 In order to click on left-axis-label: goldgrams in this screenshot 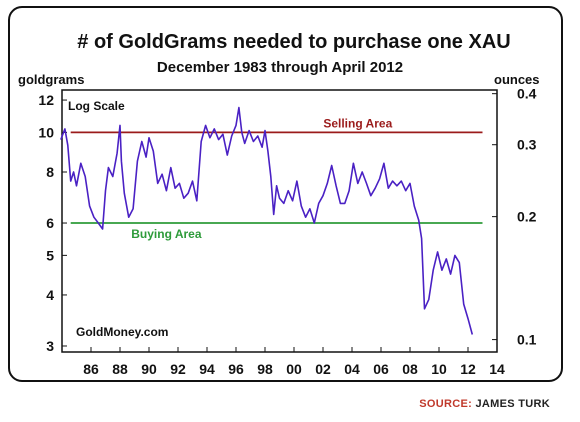, I will do `click(51, 79)`.